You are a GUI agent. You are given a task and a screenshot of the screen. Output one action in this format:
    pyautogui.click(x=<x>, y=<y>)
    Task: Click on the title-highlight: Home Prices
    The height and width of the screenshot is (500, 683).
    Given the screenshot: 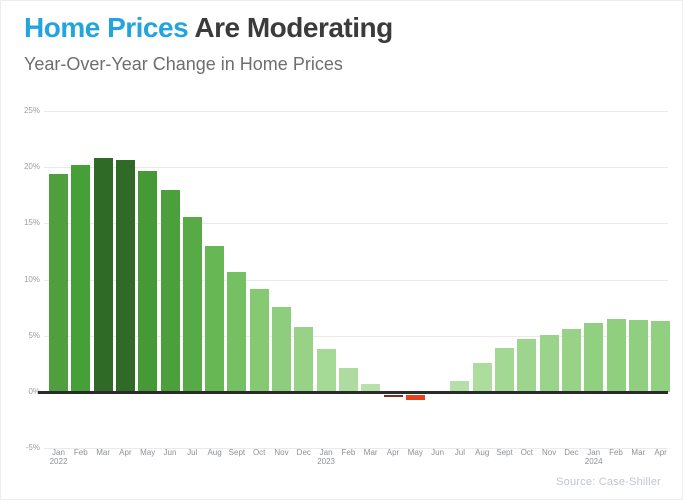 What is the action you would take?
    pyautogui.click(x=106, y=27)
    